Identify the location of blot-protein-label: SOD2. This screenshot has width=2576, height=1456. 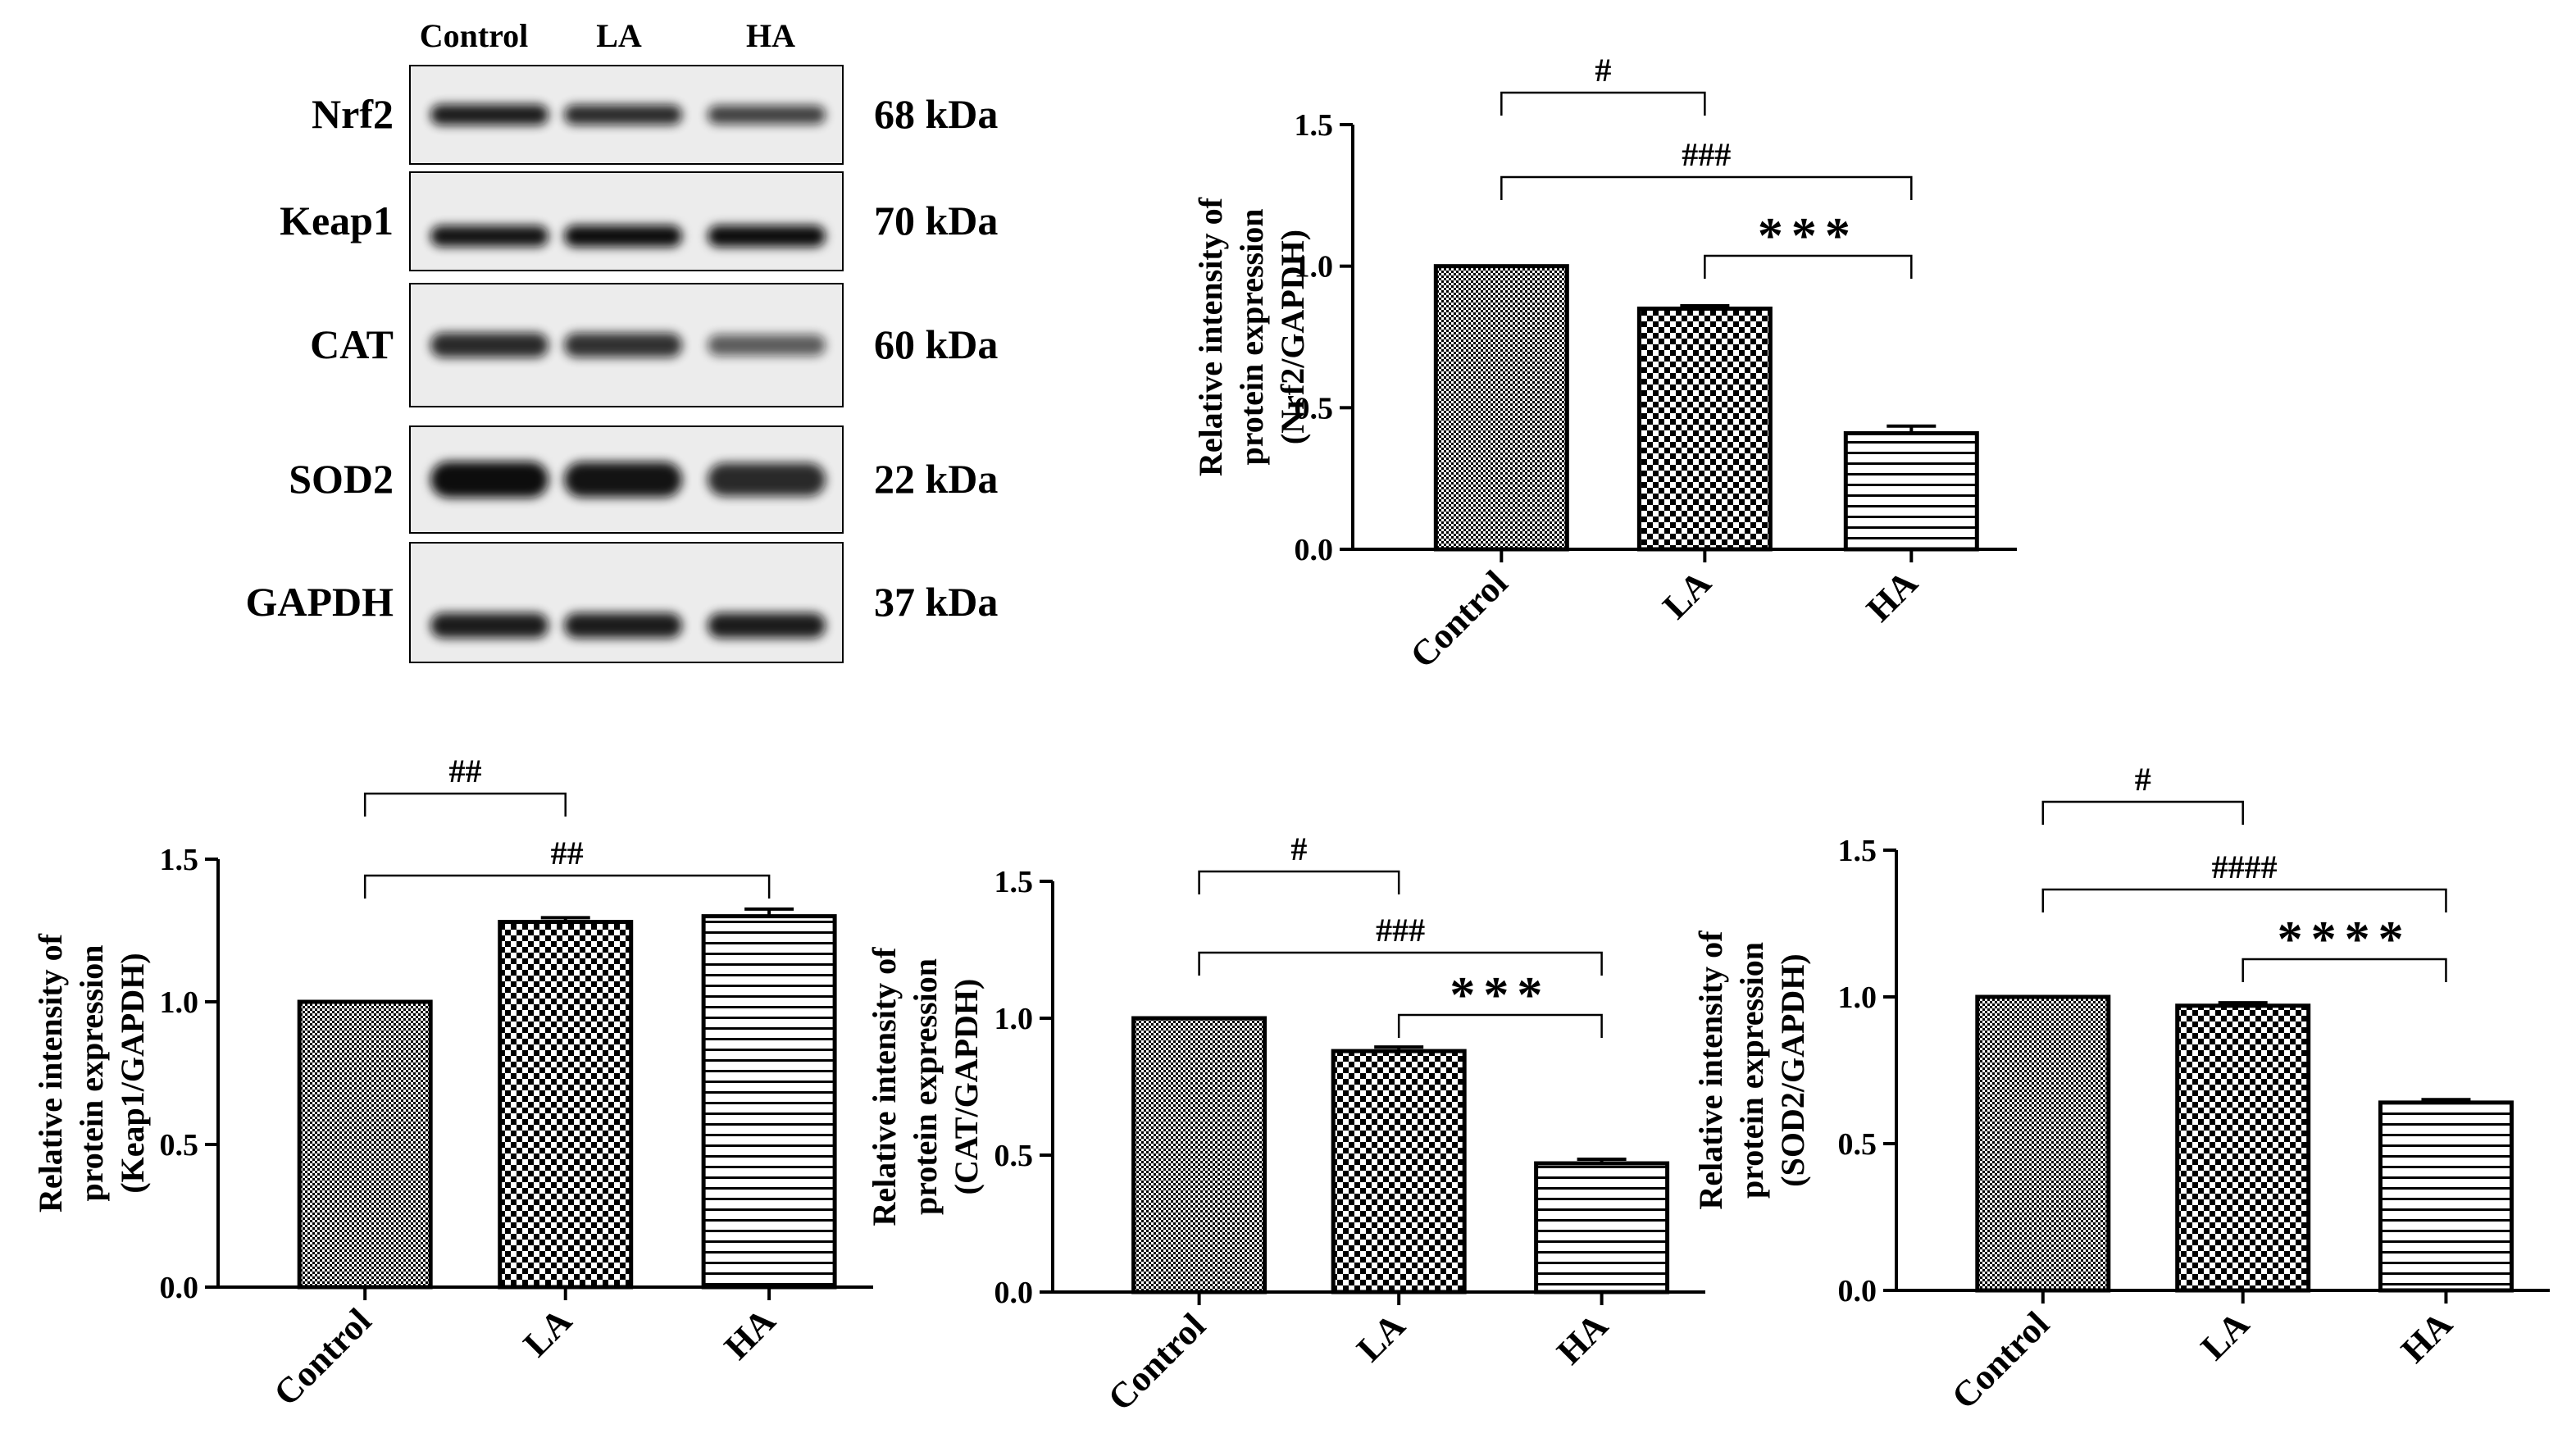
(341, 479).